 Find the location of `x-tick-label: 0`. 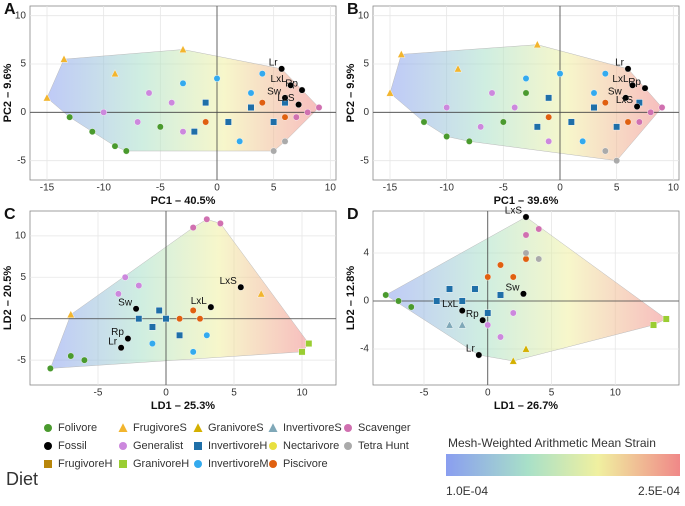

x-tick-label: 0 is located at coordinates (166, 393).